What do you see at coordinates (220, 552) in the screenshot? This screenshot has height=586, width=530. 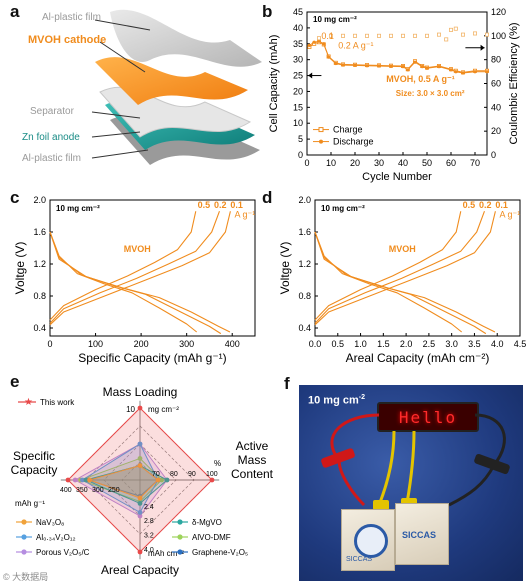 I see `legend-label: Graphene-V₂O₅` at bounding box center [220, 552].